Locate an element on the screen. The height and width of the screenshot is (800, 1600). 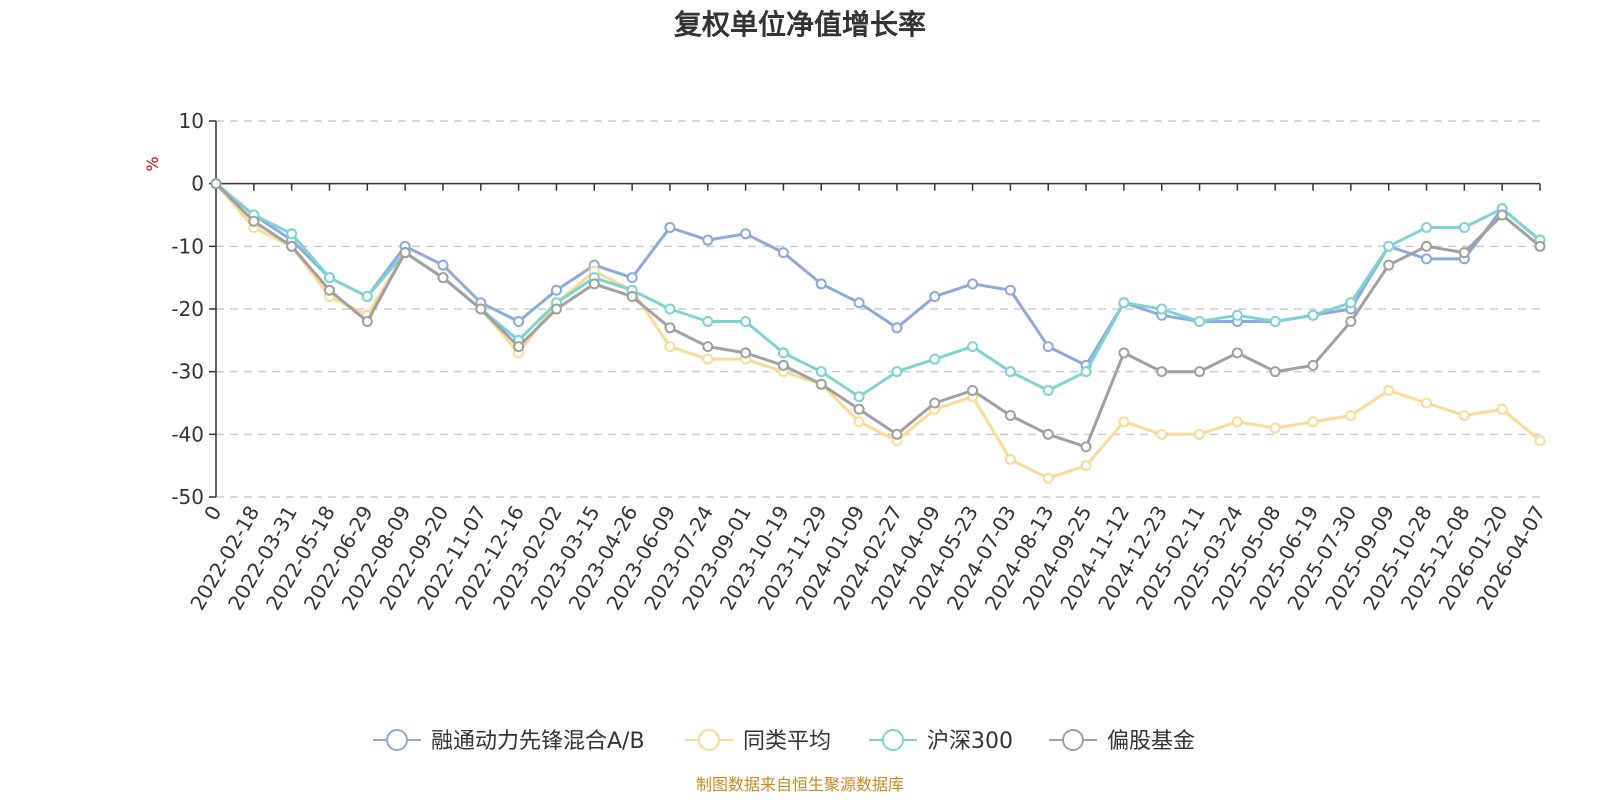
y-tick-label: -50 is located at coordinates (187, 497).